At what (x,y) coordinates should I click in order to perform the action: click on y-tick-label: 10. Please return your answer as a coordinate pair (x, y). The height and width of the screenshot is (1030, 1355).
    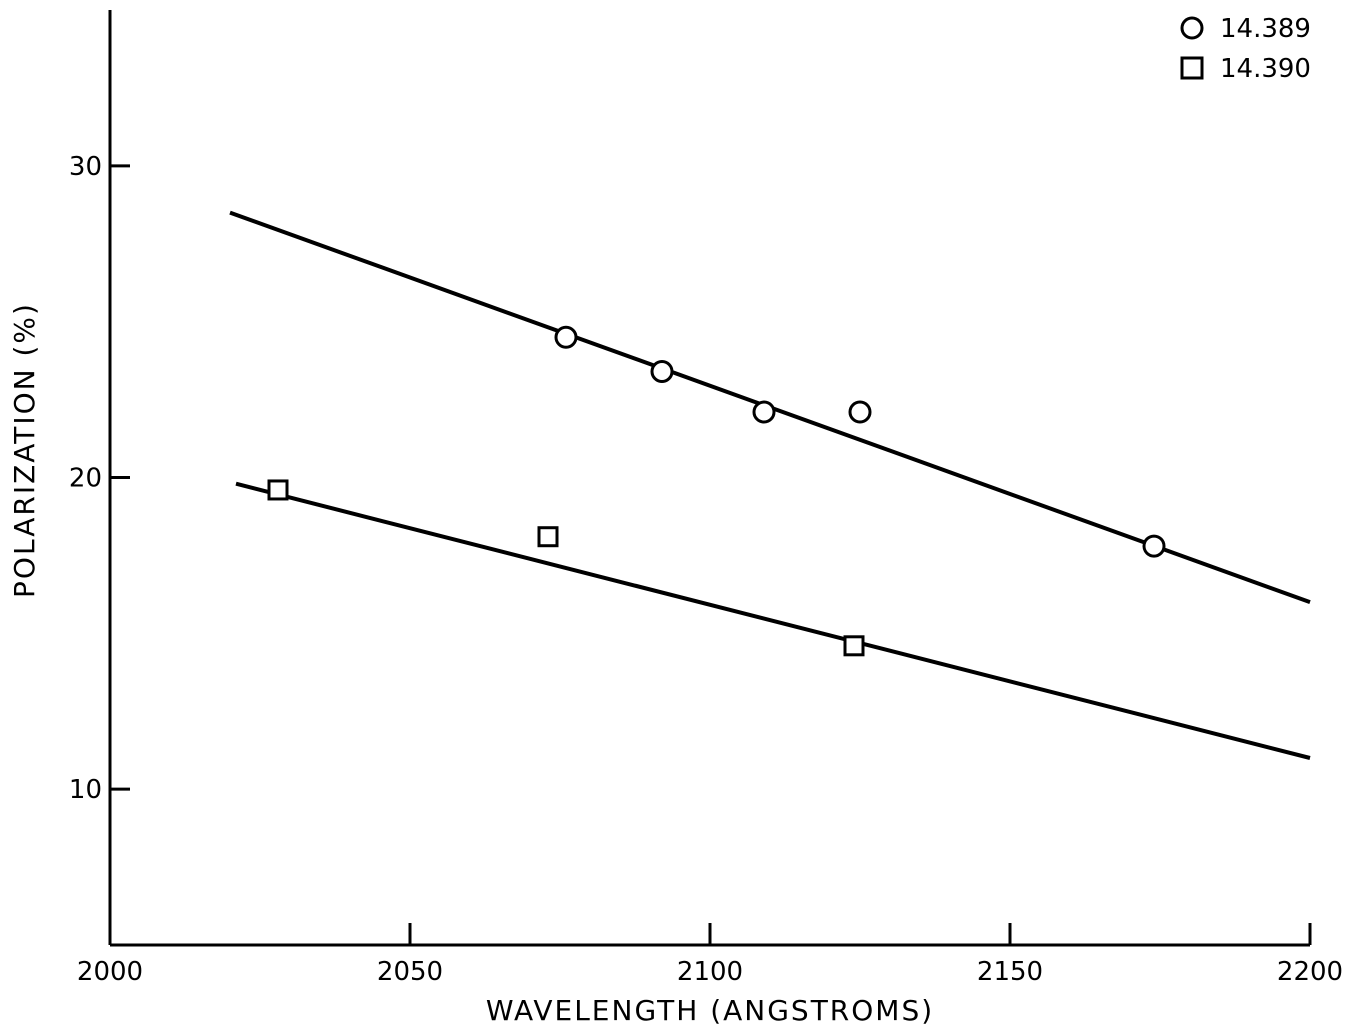
    Looking at the image, I should click on (85, 790).